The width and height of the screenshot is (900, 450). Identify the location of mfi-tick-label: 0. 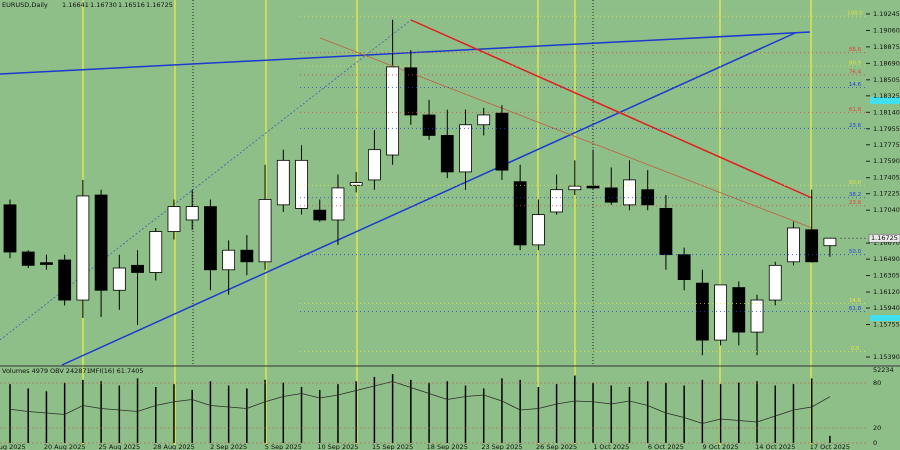
(875, 443).